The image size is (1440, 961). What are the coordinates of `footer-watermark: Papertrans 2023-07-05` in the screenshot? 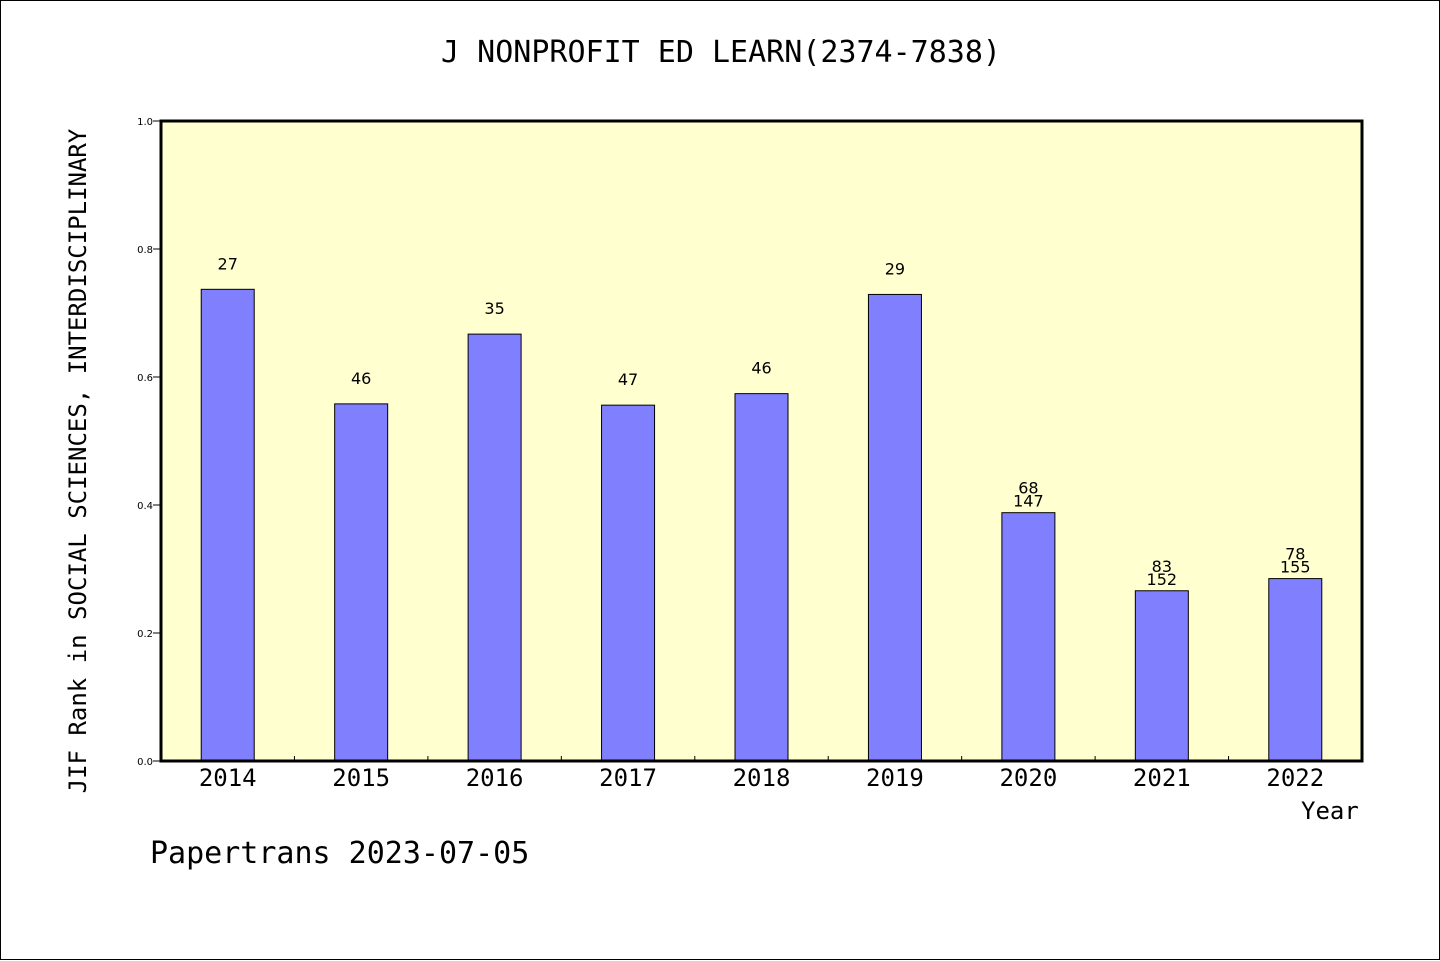 It's located at (340, 853).